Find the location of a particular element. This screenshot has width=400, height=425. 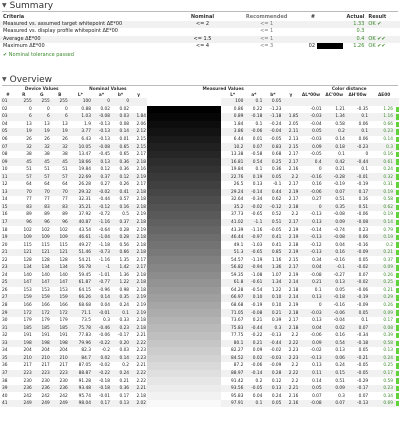

nominal-l-cell: 32.31 is located at coordinates (84, 200).